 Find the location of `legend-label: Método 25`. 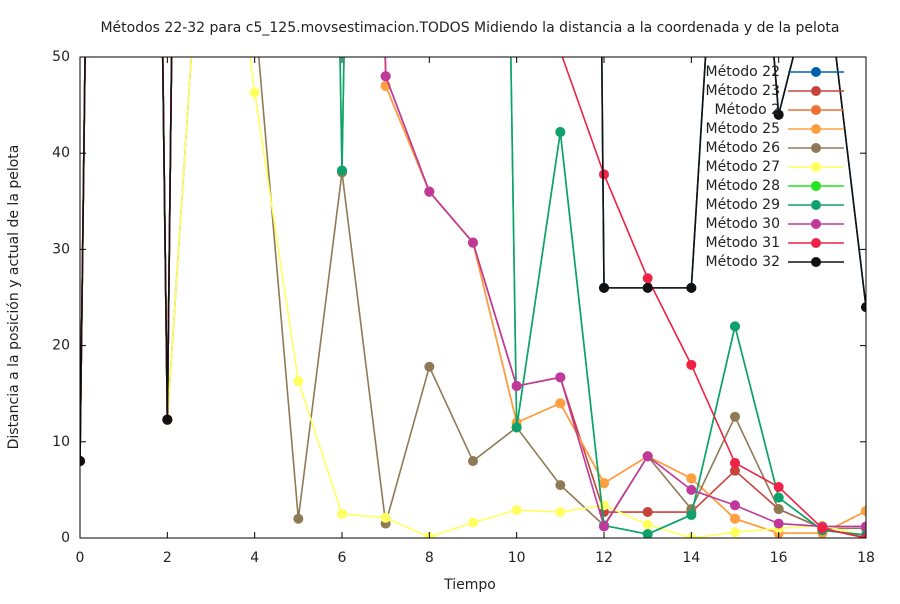

legend-label: Método 25 is located at coordinates (743, 129).